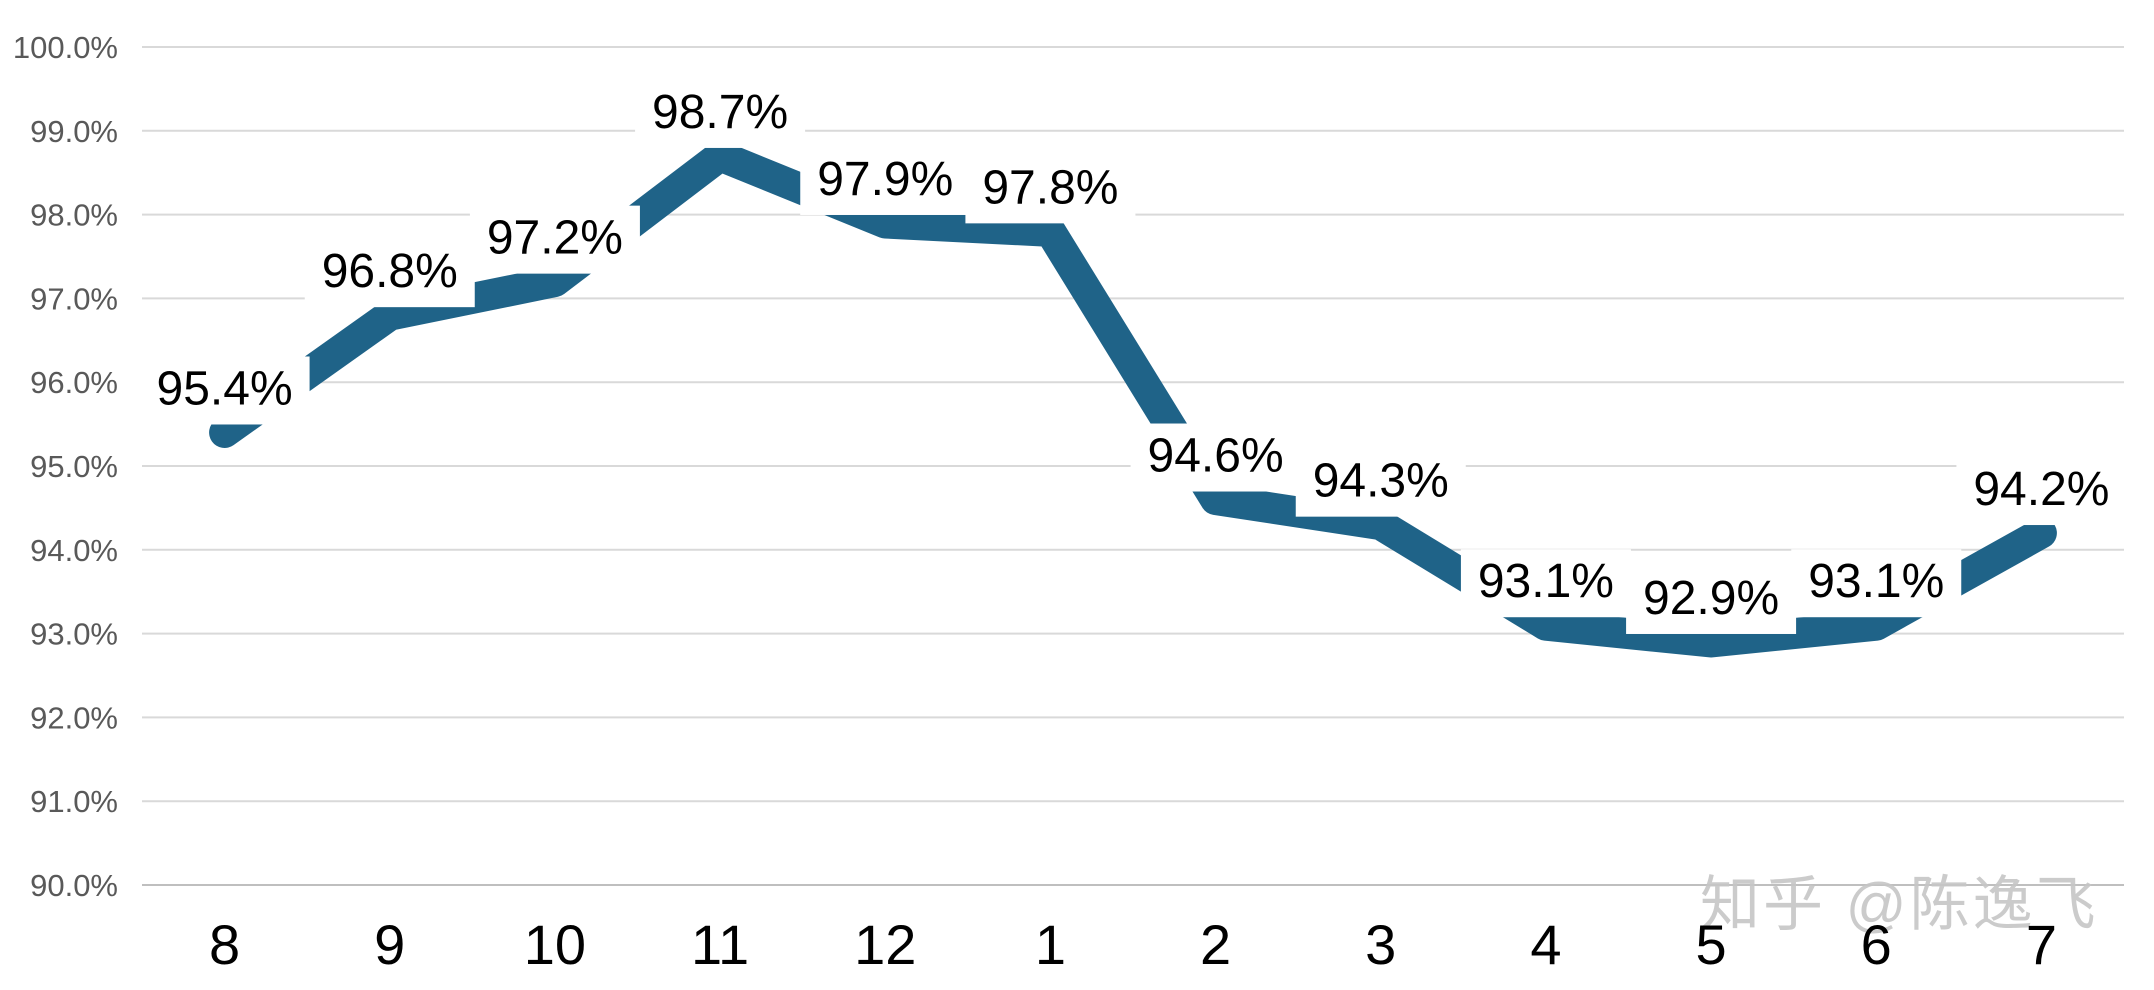 This screenshot has width=2154, height=990. I want to click on data-label: 92.9%, so click(1711, 598).